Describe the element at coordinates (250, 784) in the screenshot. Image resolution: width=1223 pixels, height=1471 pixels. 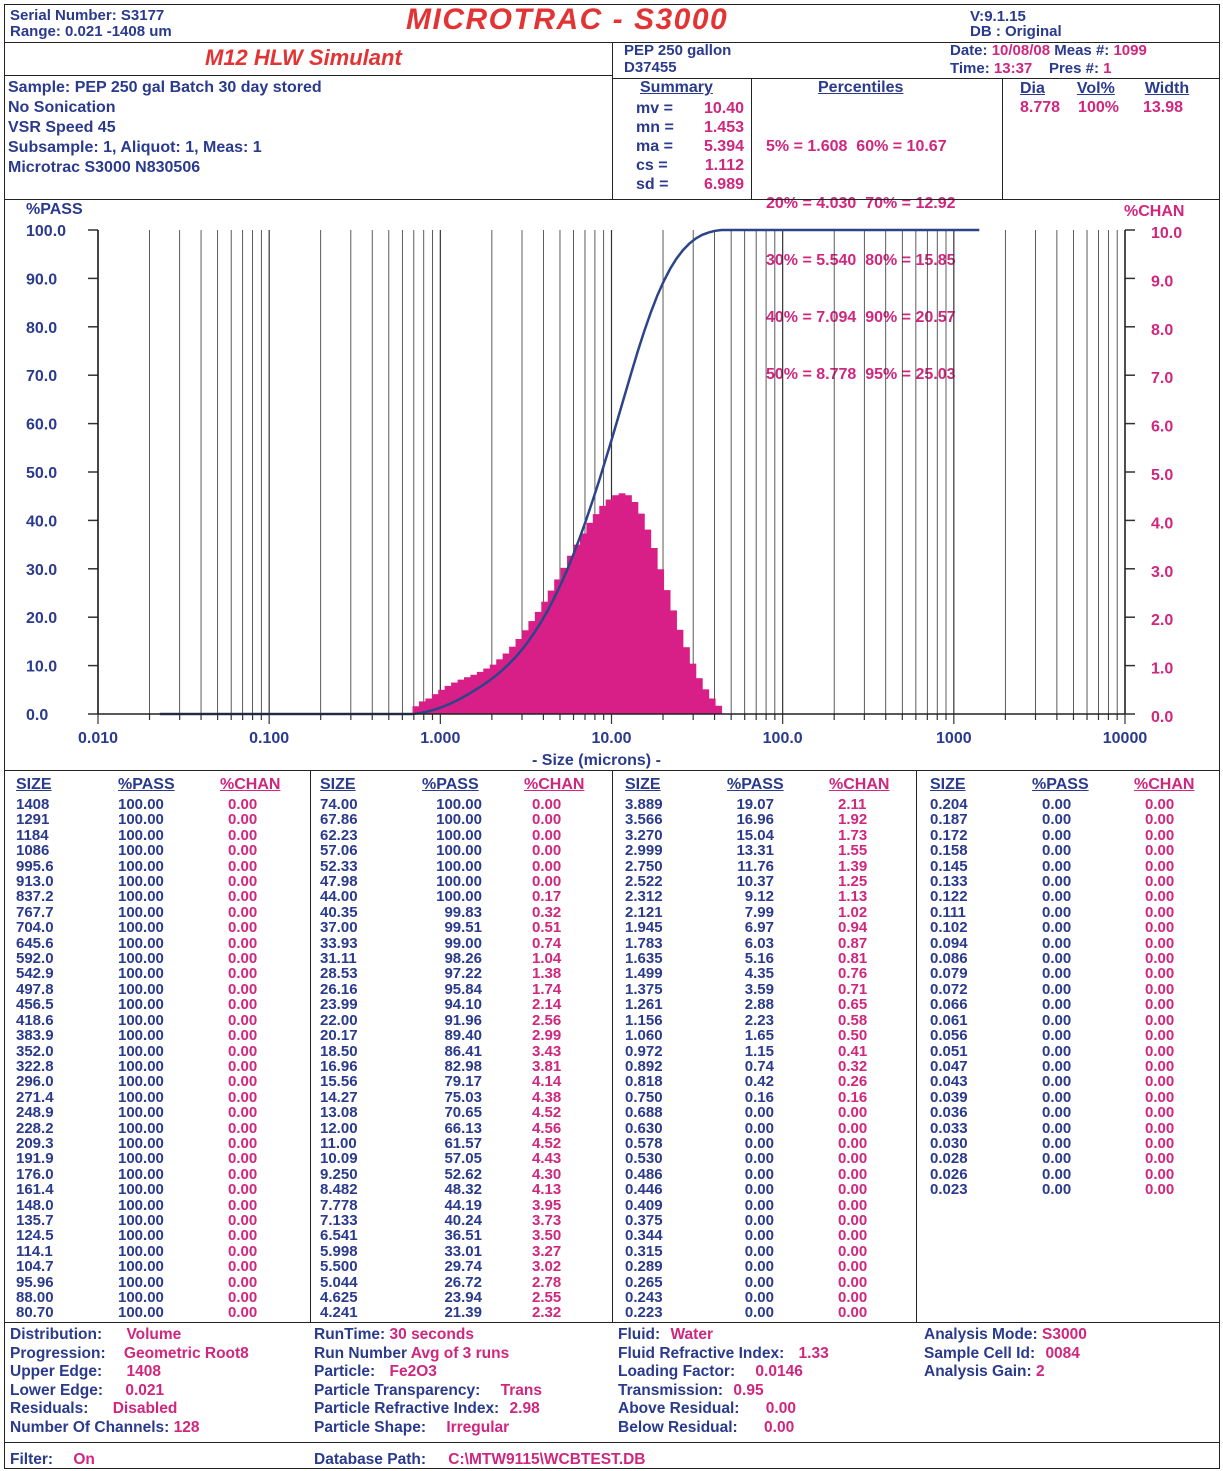
I see `col1-chan-header: %CHAN` at that location.